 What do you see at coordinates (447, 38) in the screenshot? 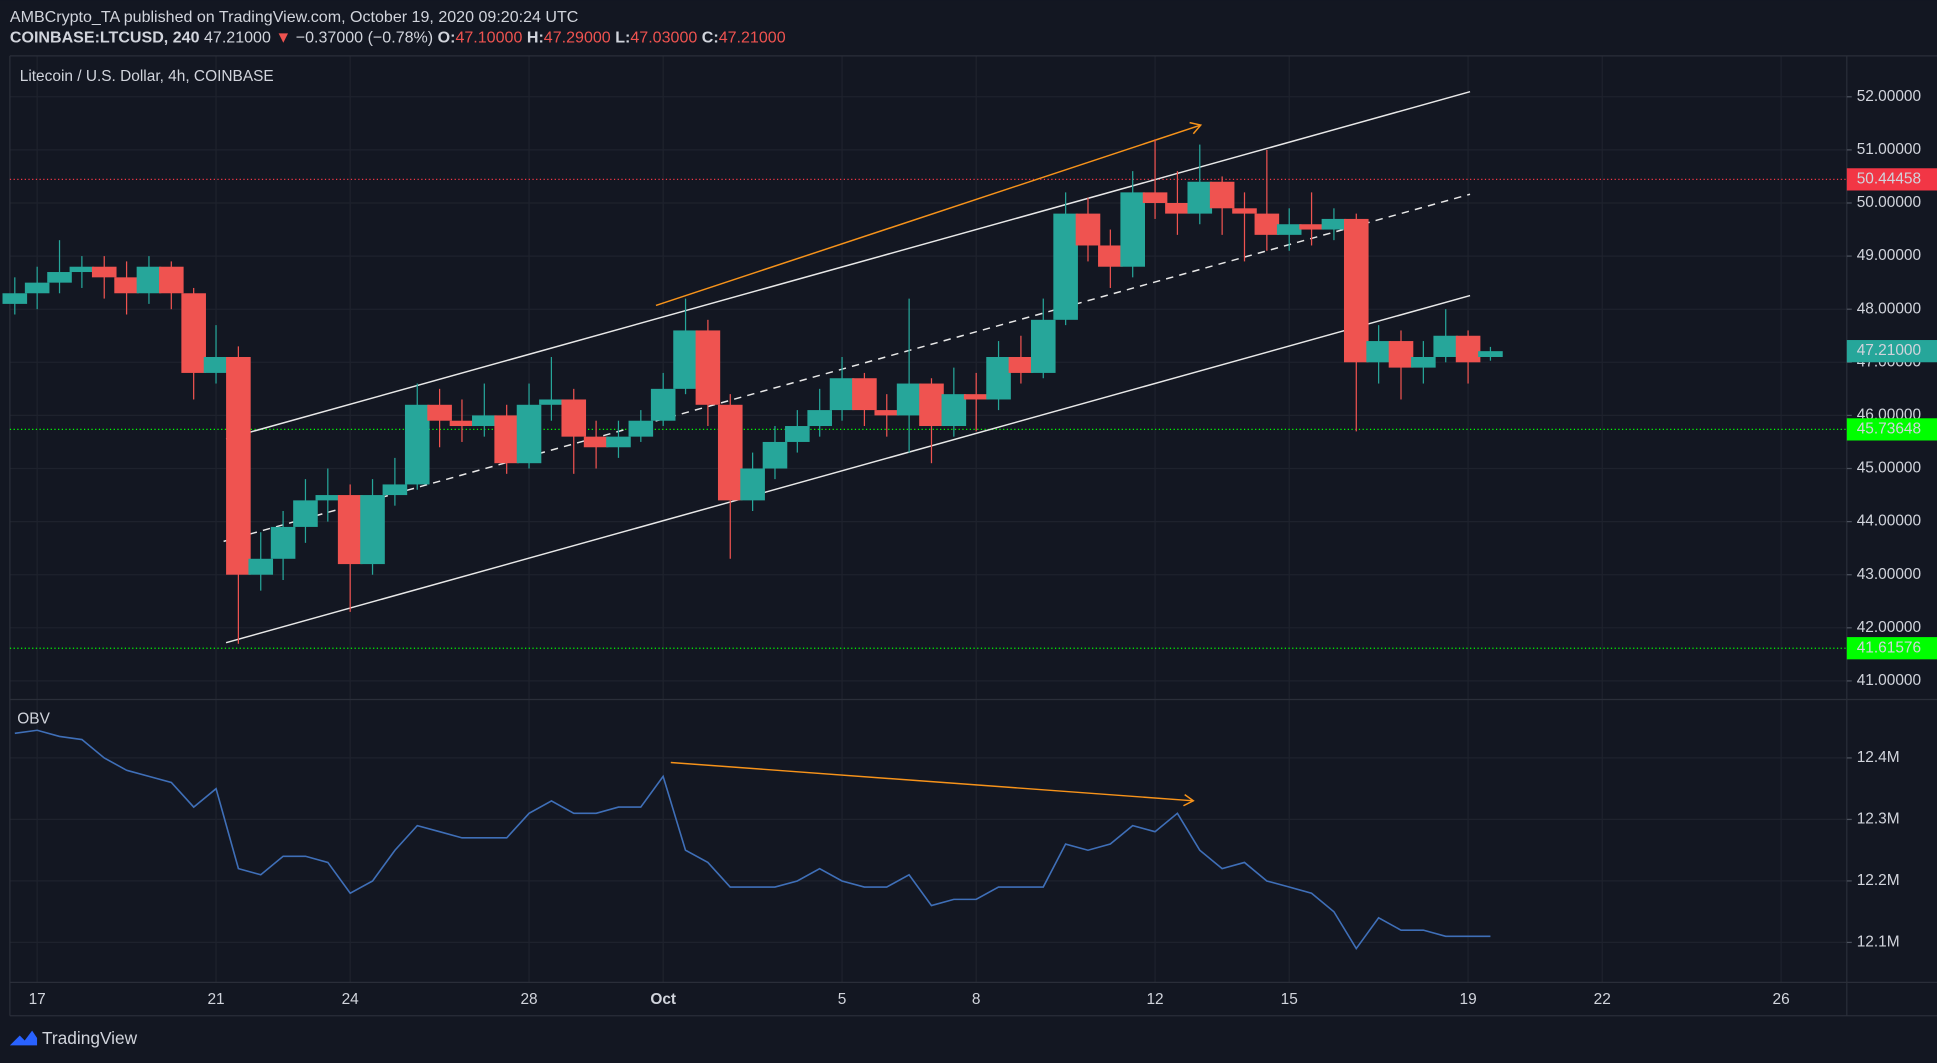
I see `o-label: O:` at bounding box center [447, 38].